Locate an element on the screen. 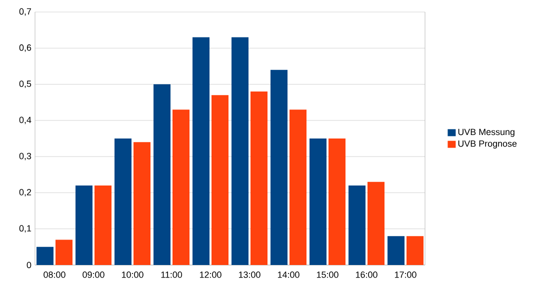 The width and height of the screenshot is (550, 304). x-tick-label: 14:00 is located at coordinates (289, 275).